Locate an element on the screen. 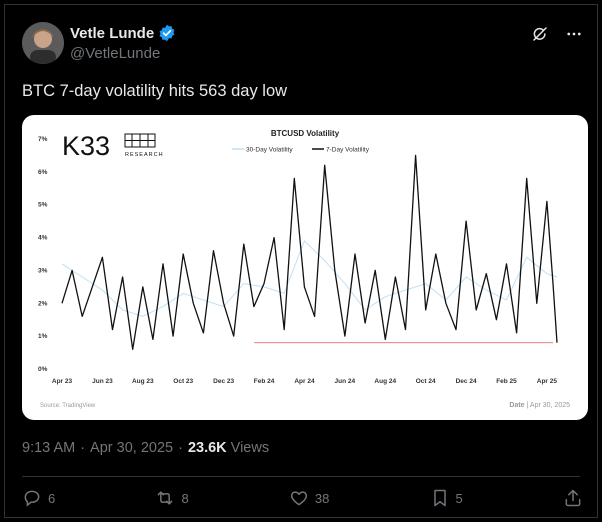  y-tick-label: 1% is located at coordinates (43, 336).